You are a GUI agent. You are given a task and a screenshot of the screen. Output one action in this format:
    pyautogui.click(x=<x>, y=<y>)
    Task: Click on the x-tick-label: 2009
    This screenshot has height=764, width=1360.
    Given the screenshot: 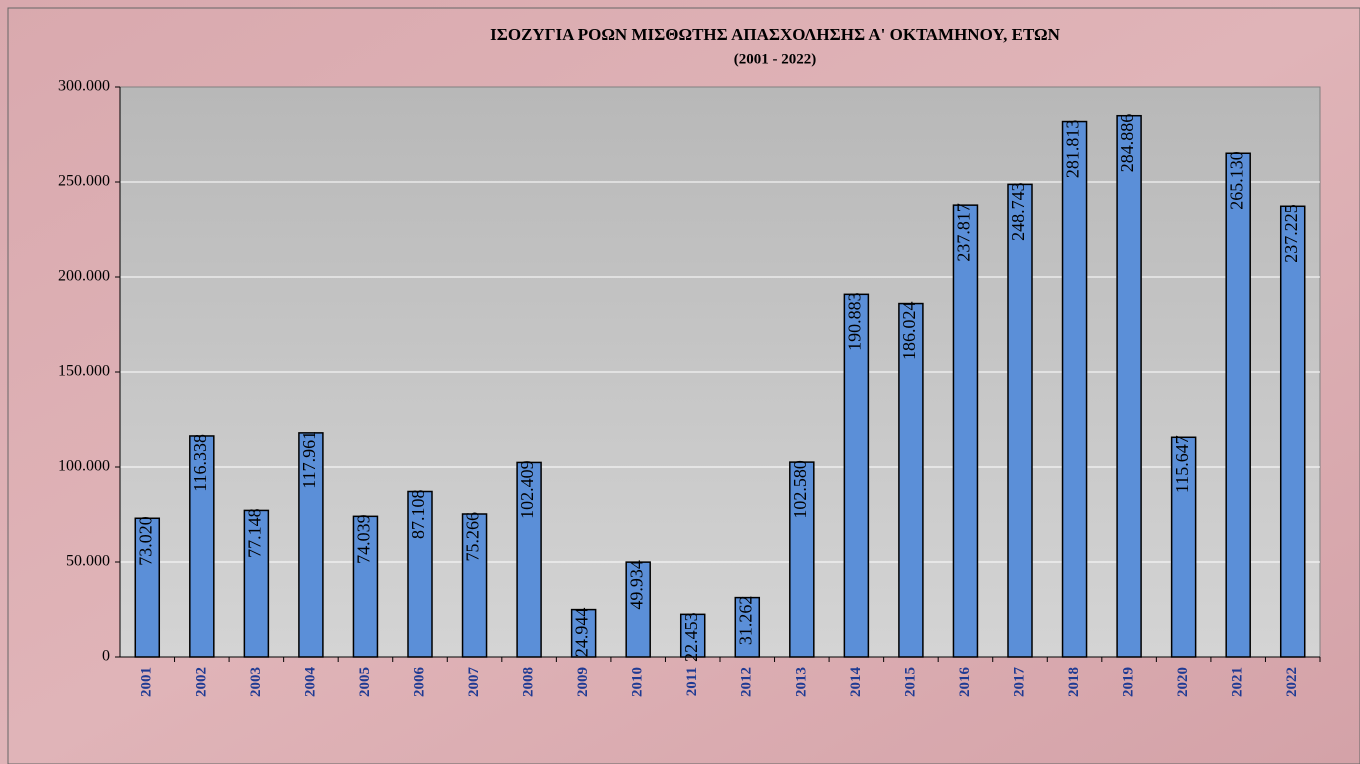 What is the action you would take?
    pyautogui.click(x=583, y=682)
    